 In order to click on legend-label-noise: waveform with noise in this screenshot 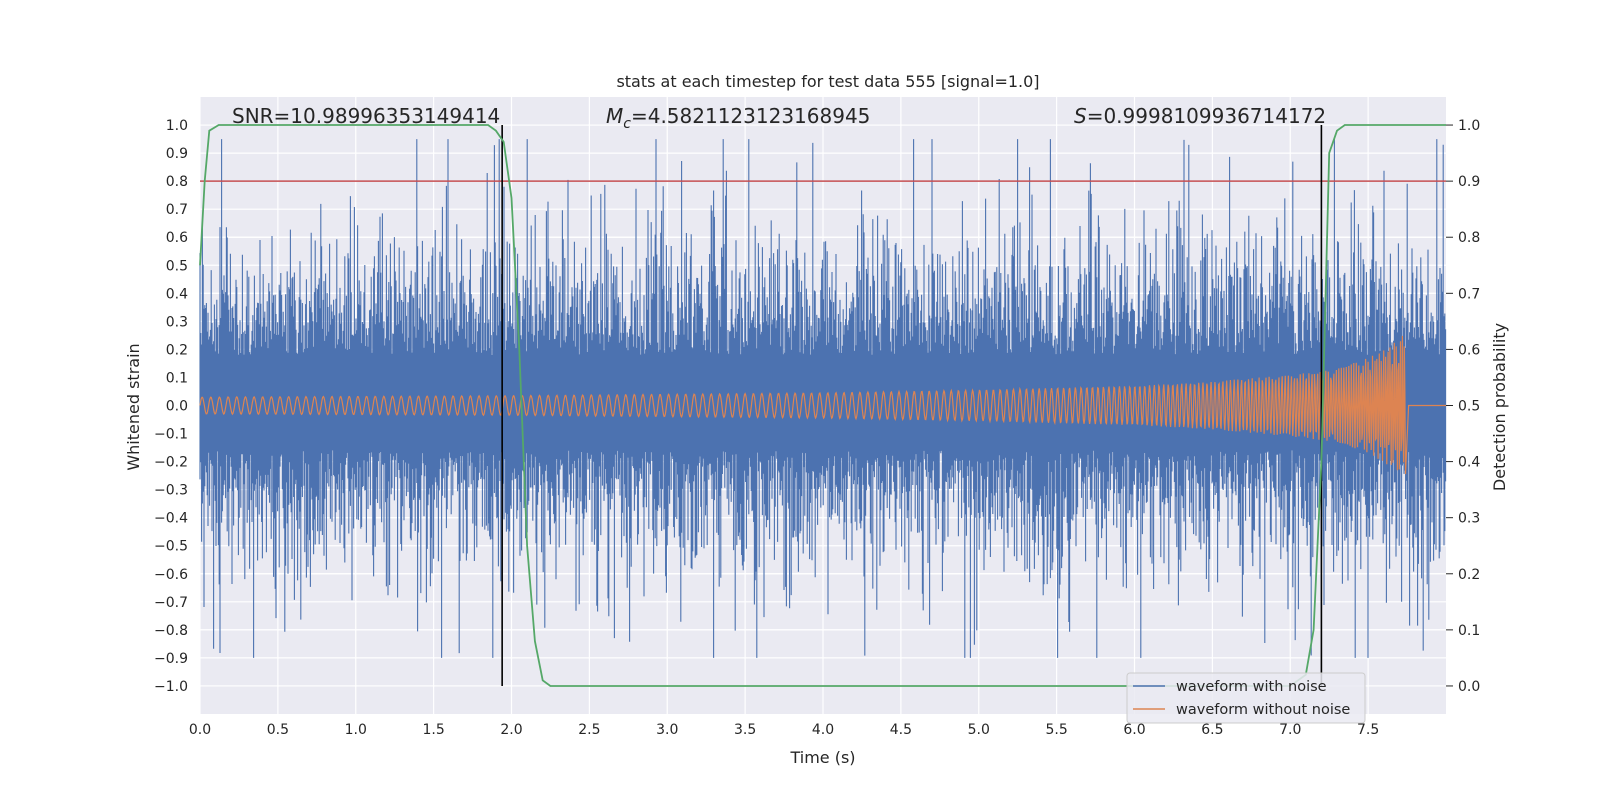, I will do `click(1251, 687)`.